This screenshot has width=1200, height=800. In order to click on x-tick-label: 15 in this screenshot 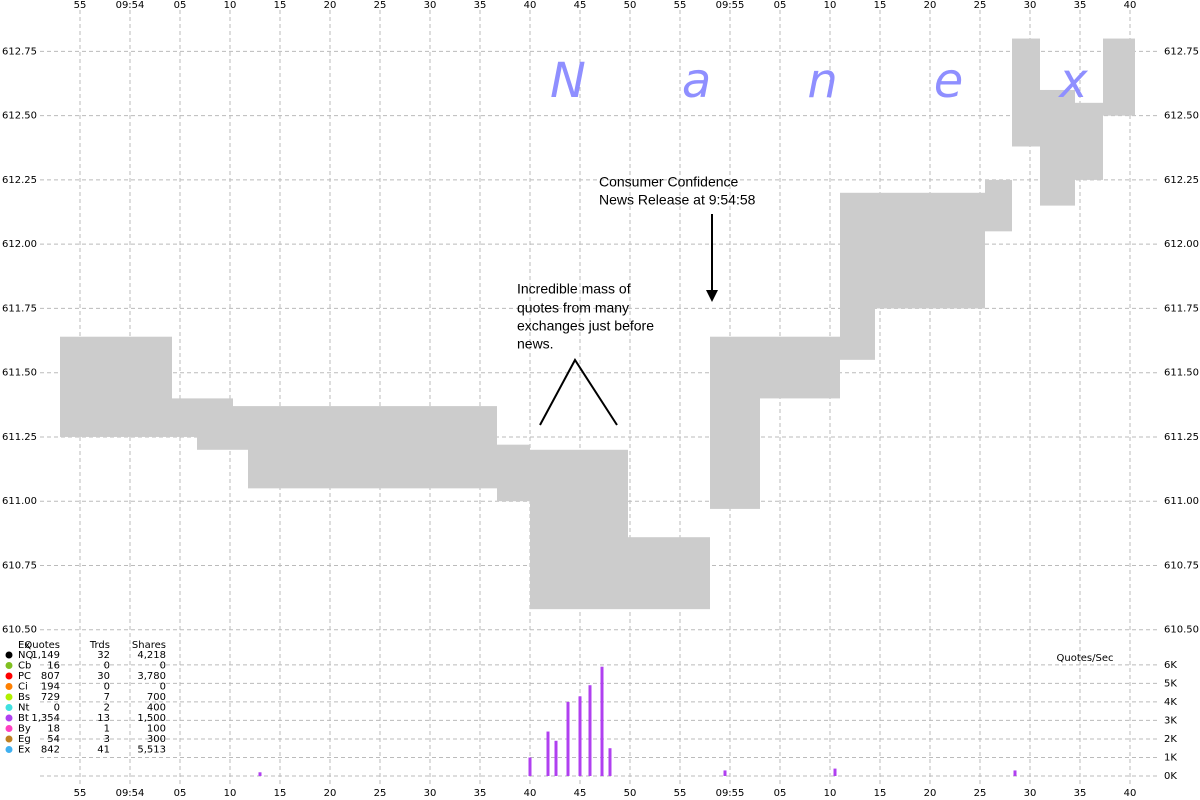, I will do `click(280, 793)`.